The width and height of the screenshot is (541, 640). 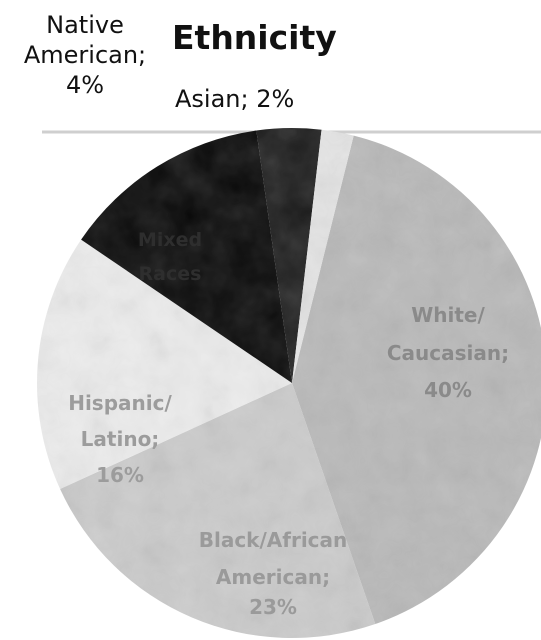 What do you see at coordinates (85, 85) in the screenshot?
I see `native-label-line-3: 4%` at bounding box center [85, 85].